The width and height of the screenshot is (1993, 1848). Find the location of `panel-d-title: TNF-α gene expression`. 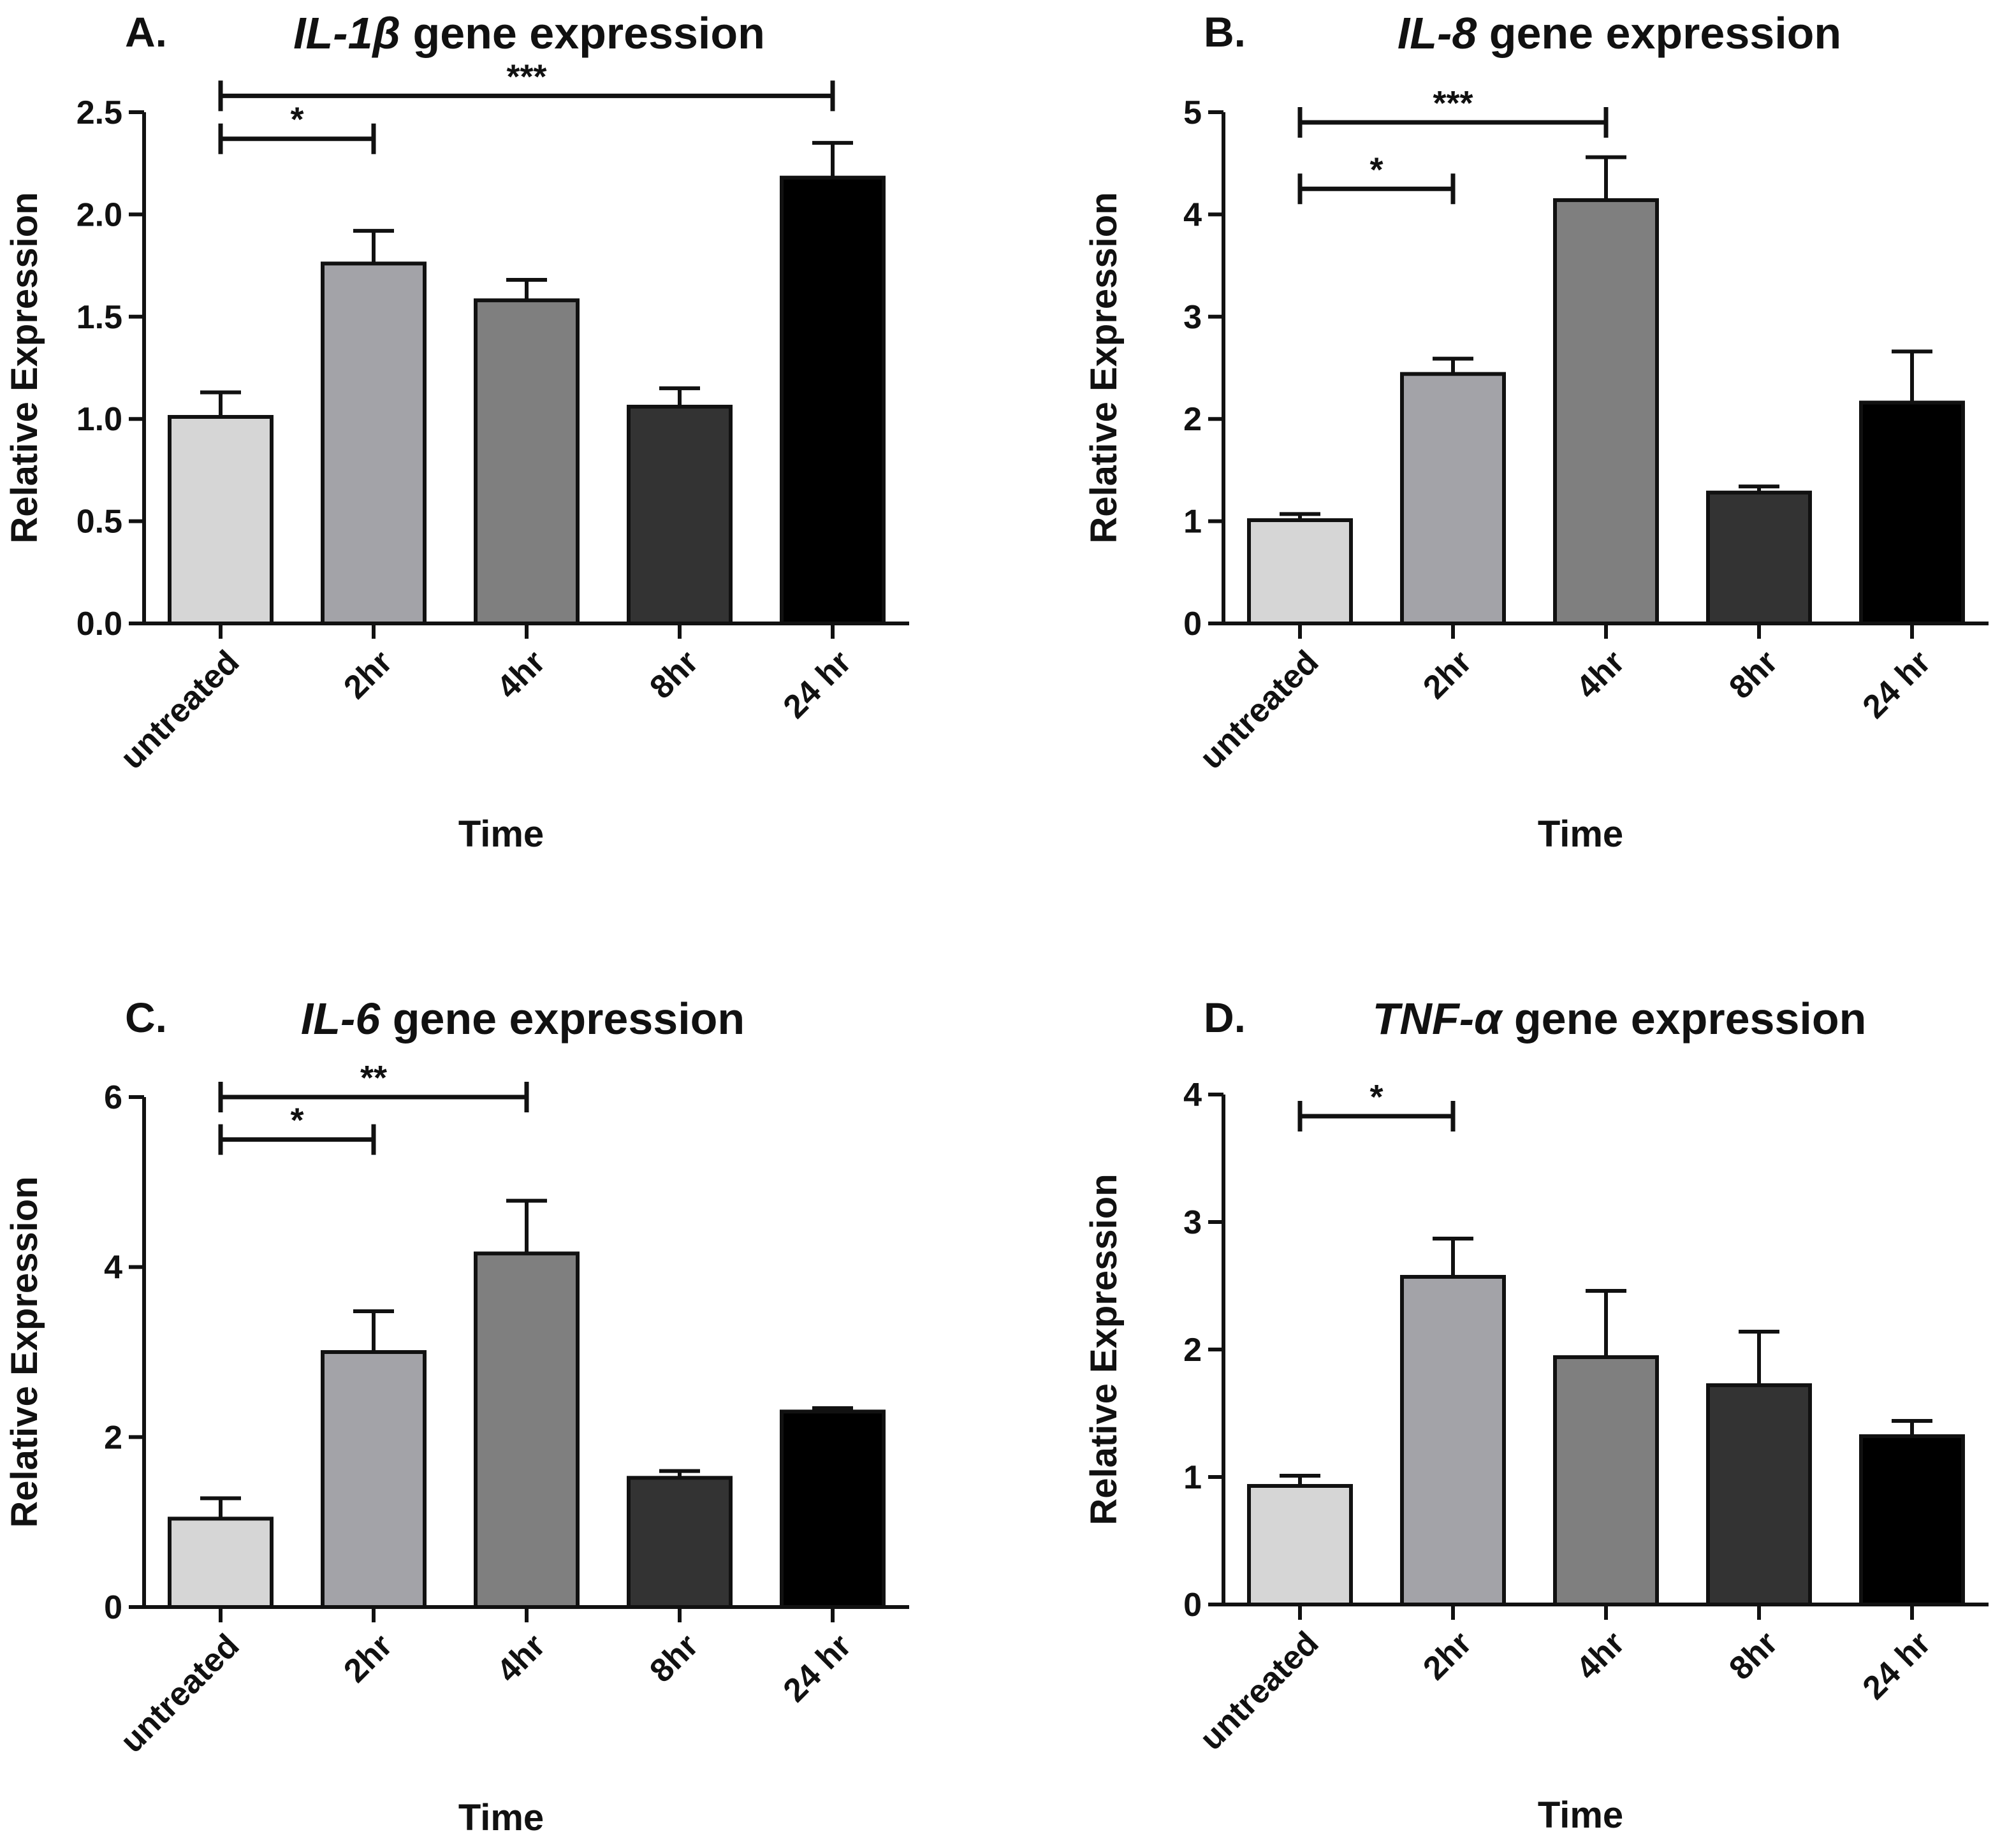

panel-d-title: TNF-α gene expression is located at coordinates (1620, 1019).